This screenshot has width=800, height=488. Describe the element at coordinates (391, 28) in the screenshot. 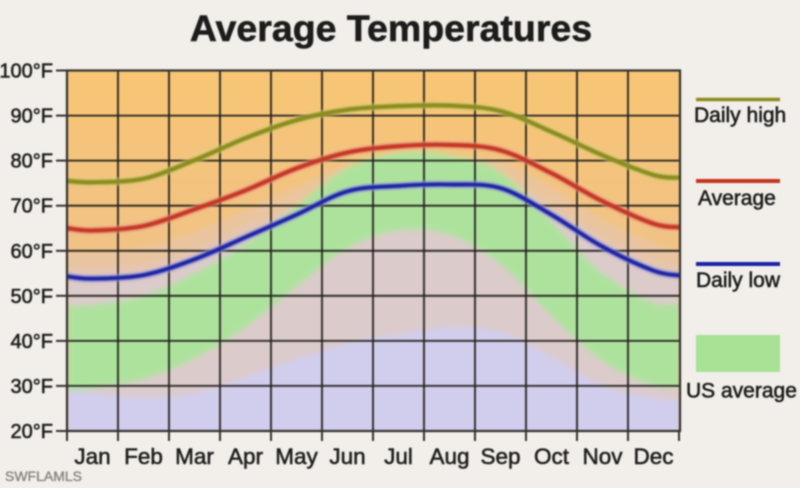

I see `svg-text: Average Temperatures` at that location.